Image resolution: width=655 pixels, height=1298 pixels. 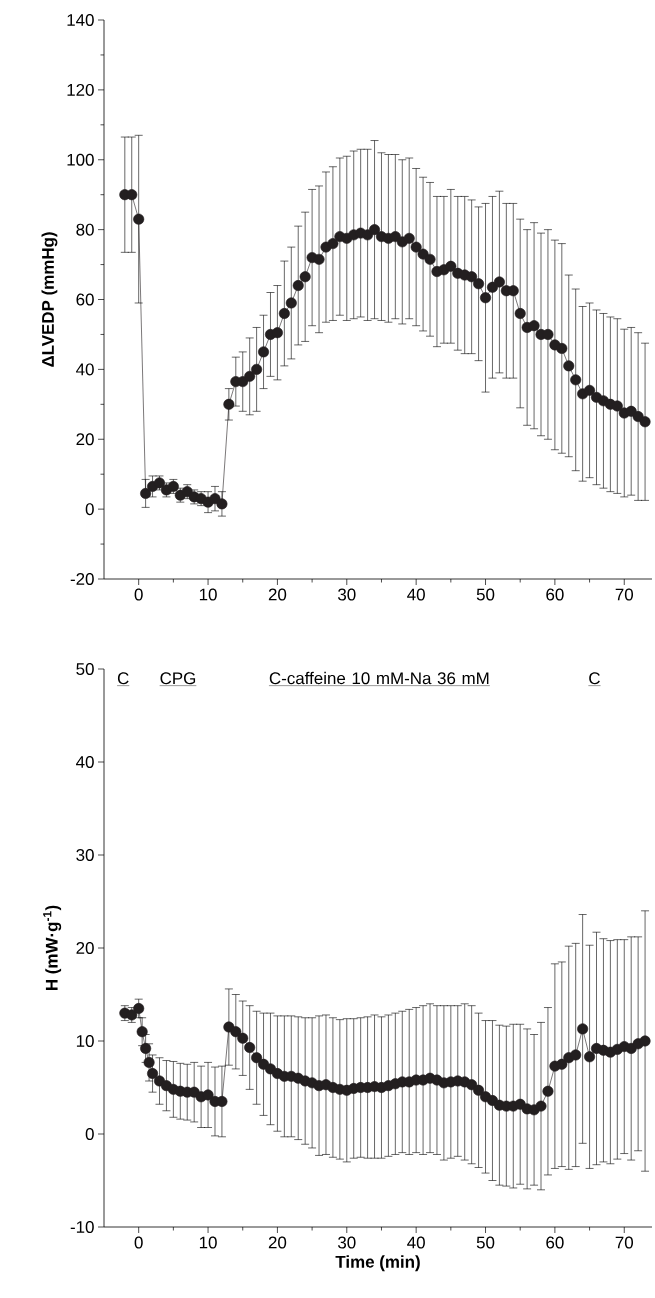 What do you see at coordinates (80, 89) in the screenshot?
I see `y-tick-label: 120` at bounding box center [80, 89].